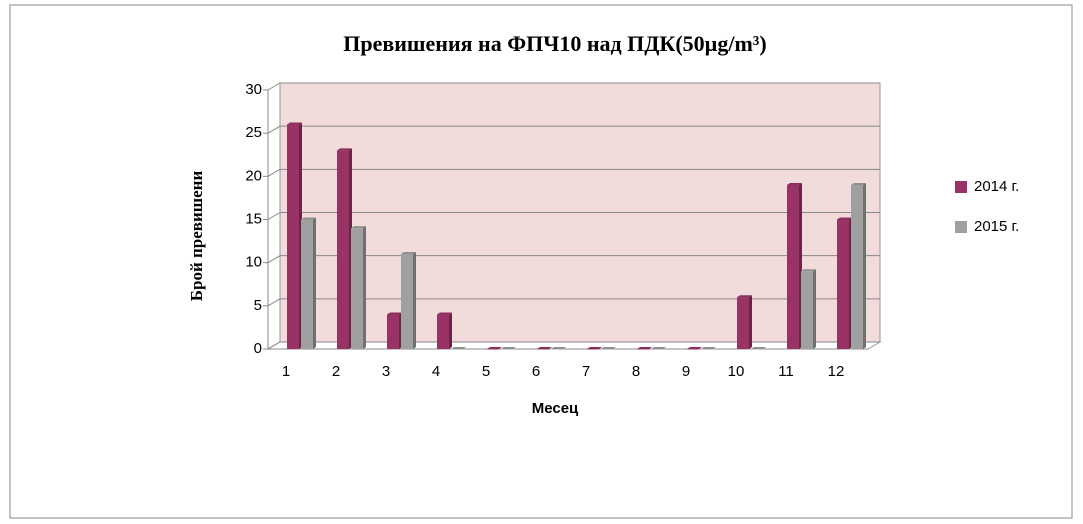  What do you see at coordinates (258, 348) in the screenshot?
I see `y-tick-label: 0` at bounding box center [258, 348].